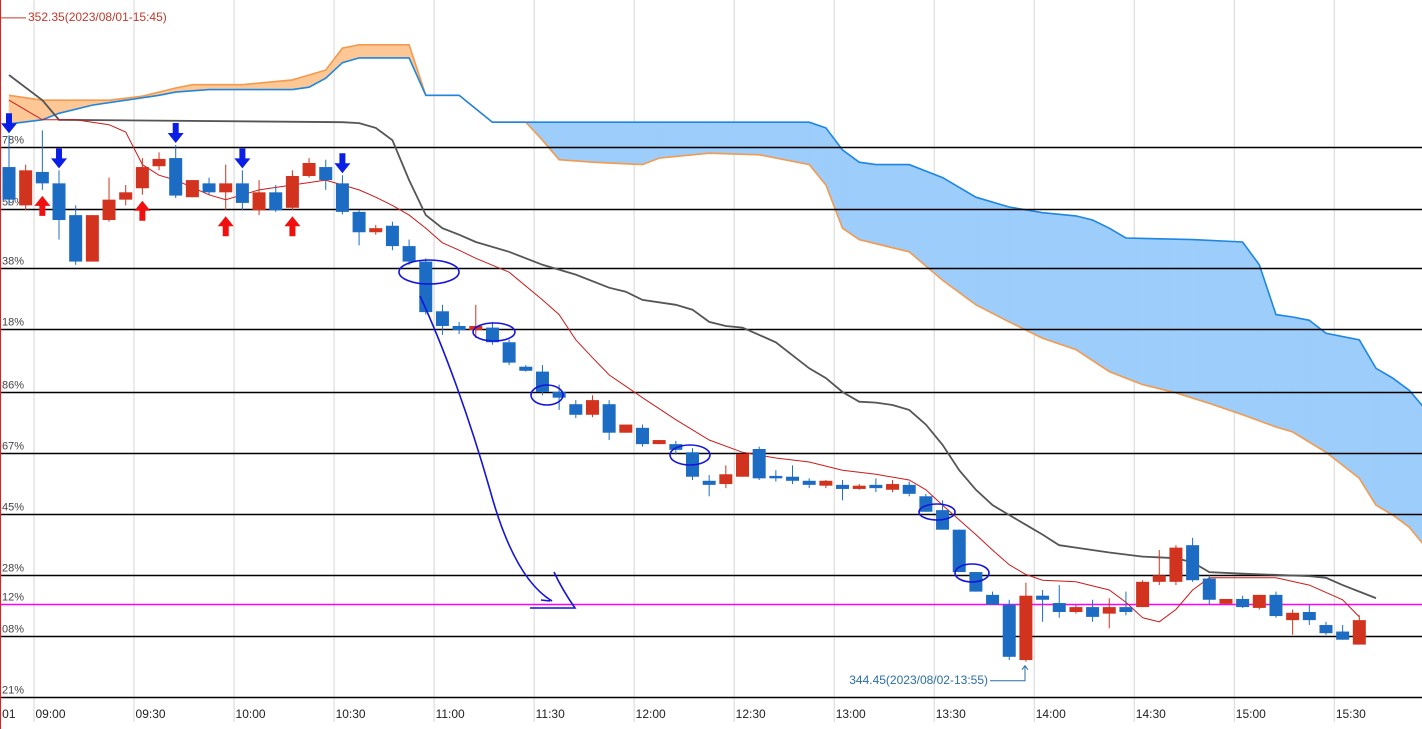 This screenshot has height=729, width=1422. Describe the element at coordinates (1009, 673) in the screenshot. I see `annotation-leader` at that location.